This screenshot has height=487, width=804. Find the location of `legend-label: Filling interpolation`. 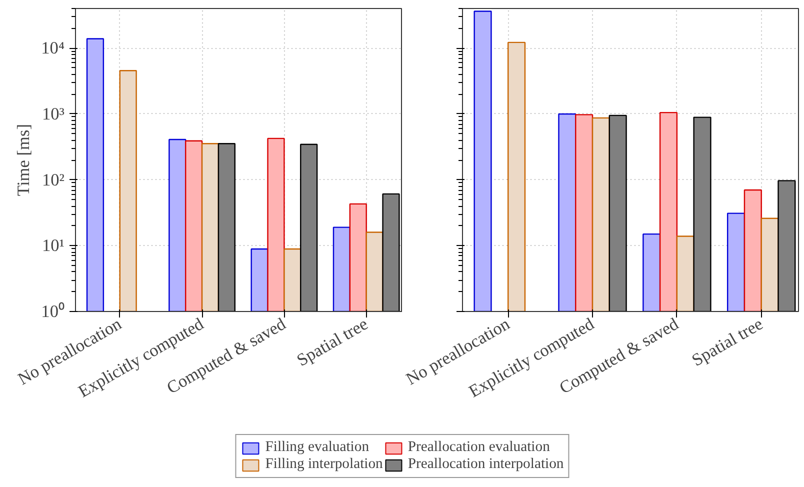

legend-label: Filling interpolation is located at coordinates (324, 464).